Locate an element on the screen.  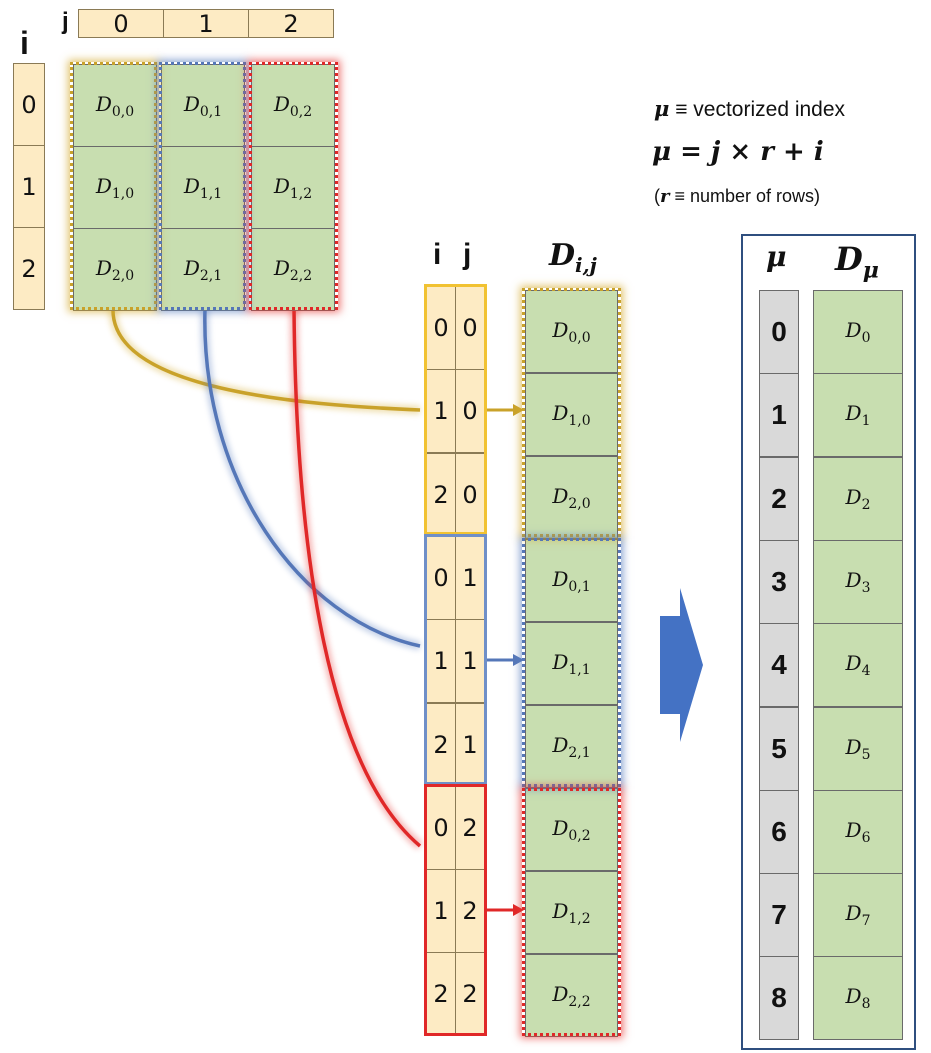
pair-d-7: D1,2 is located at coordinates (571, 912).